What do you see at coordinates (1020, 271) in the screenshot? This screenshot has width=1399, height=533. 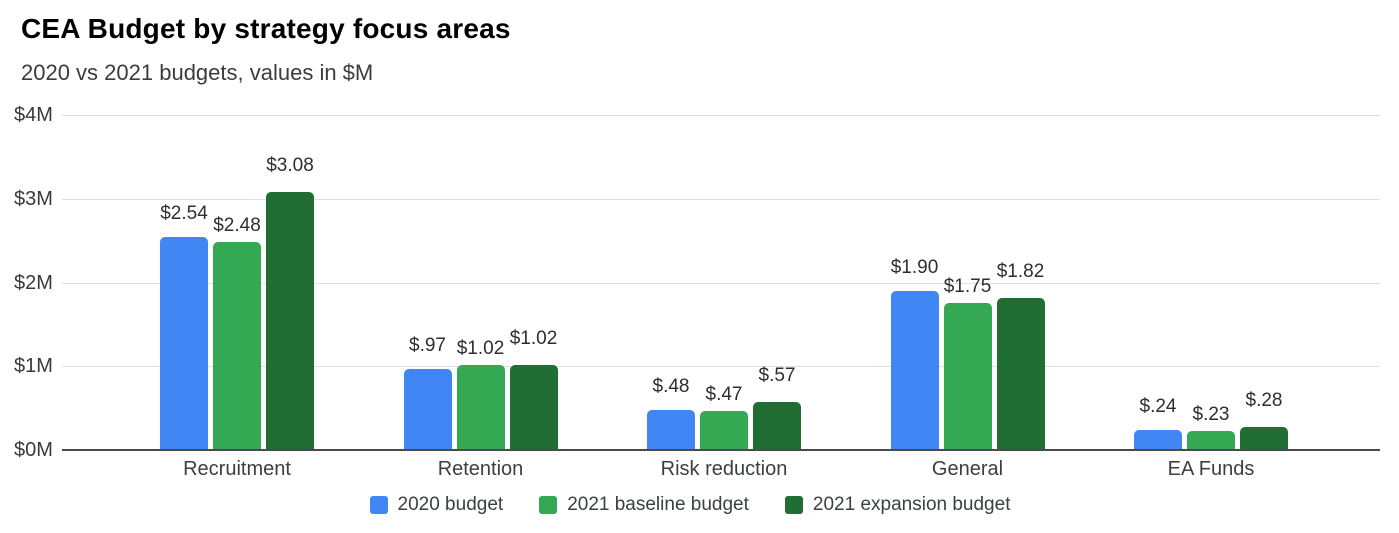 I see `bar-value-label: $1.82` at bounding box center [1020, 271].